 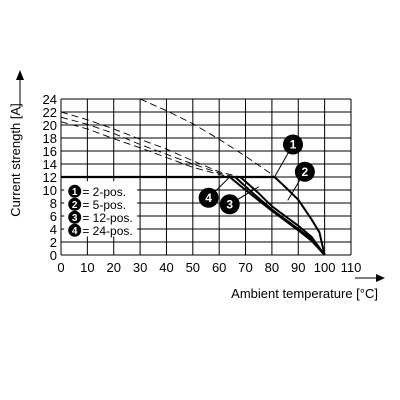 I want to click on y-tick-label: 24, so click(x=50, y=99).